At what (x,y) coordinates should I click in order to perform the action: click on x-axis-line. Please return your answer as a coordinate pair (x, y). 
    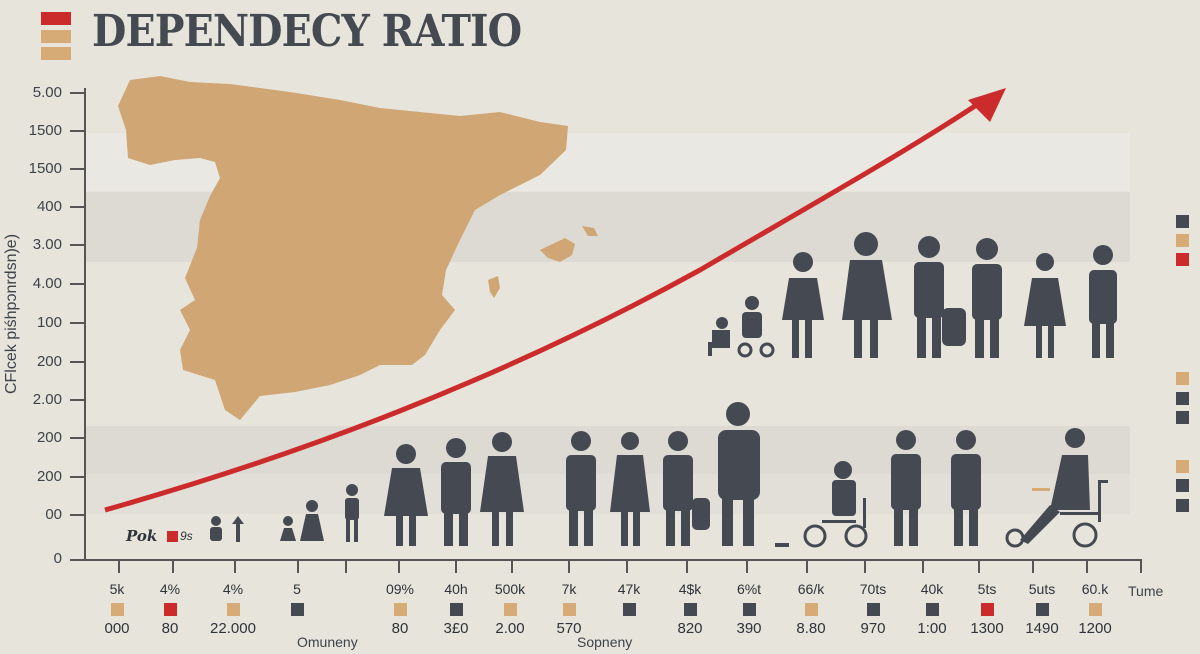
    Looking at the image, I should click on (606, 560).